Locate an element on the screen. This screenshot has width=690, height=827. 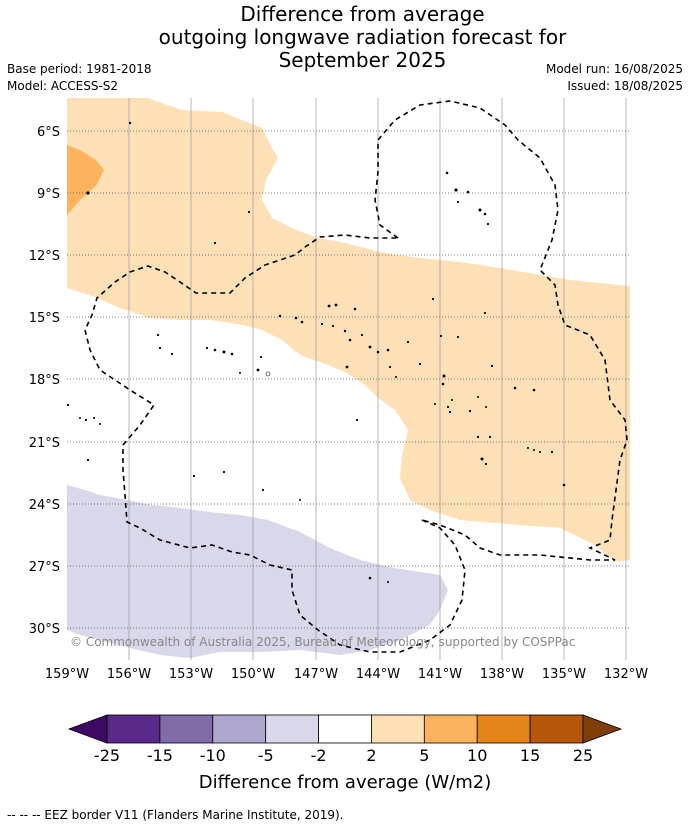
colorbar-tick-label: 15 is located at coordinates (530, 755).